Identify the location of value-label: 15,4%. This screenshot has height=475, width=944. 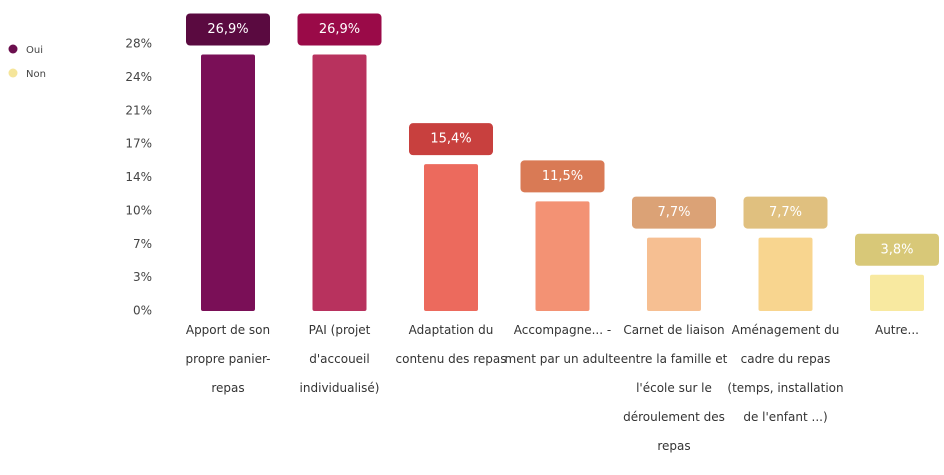
(450, 139).